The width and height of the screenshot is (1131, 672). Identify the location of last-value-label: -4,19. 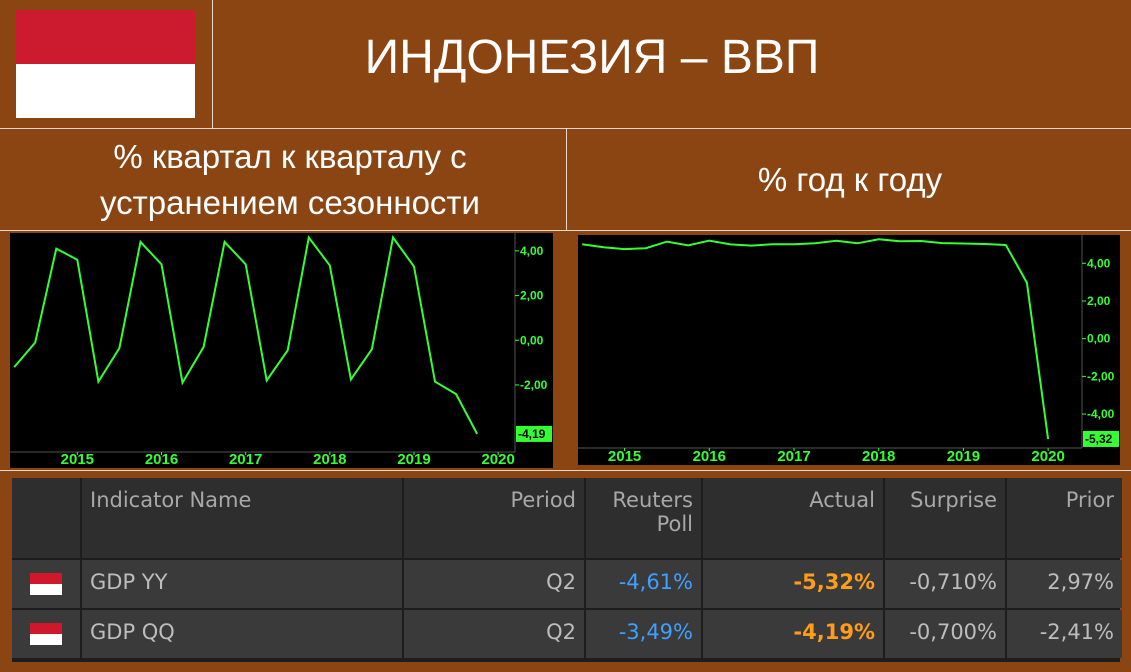
(532, 434).